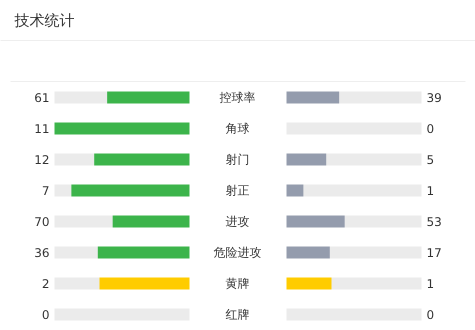 This screenshot has height=330, width=475. I want to click on category-label: 黄牌, so click(238, 283).